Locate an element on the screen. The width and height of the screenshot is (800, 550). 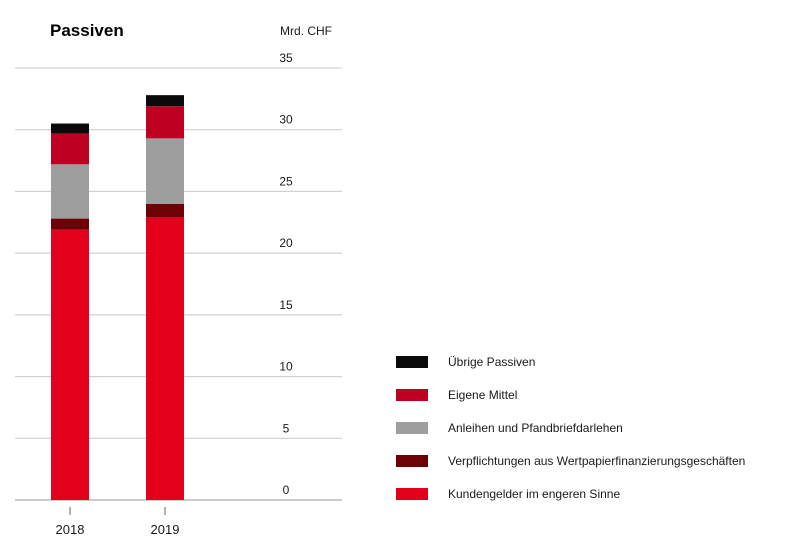
legend-label: Kundengelder im engeren Sinne is located at coordinates (534, 494).